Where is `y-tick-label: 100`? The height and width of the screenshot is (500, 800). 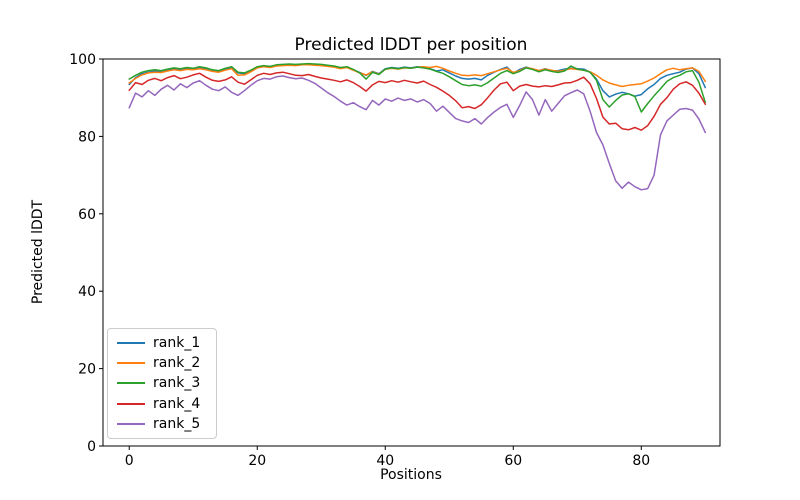
y-tick-label: 100 is located at coordinates (82, 60).